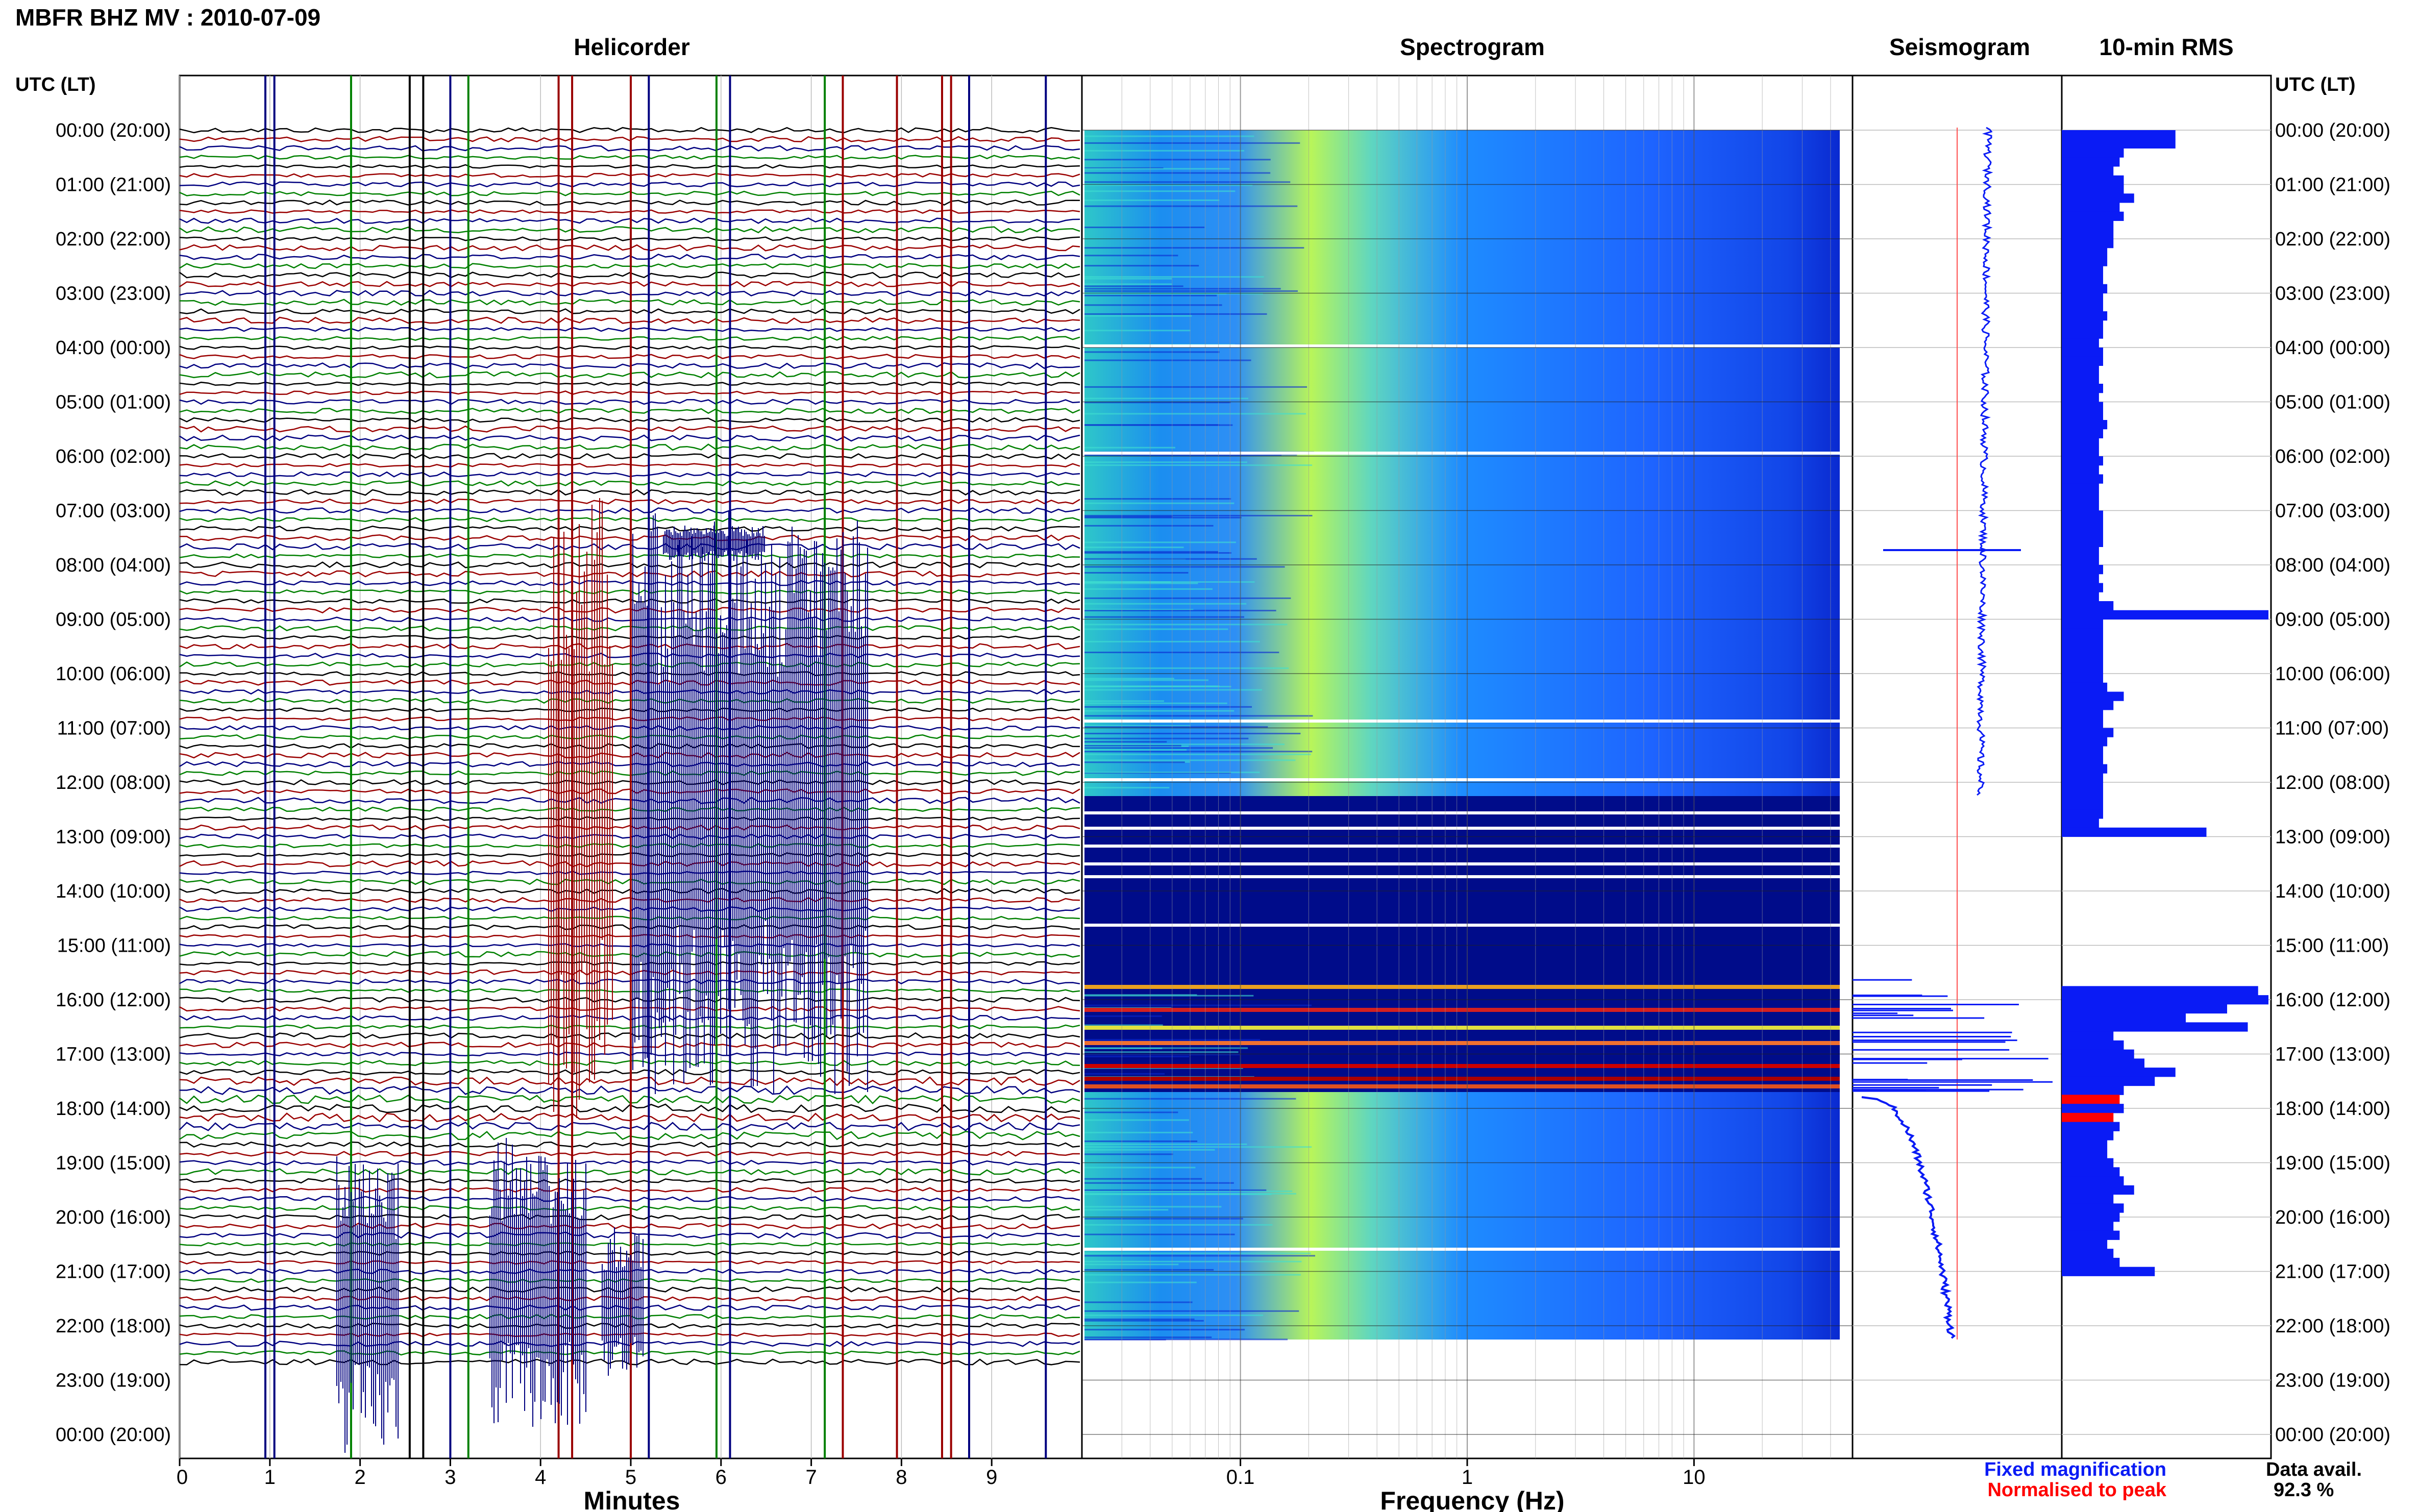  Describe the element at coordinates (2332, 783) in the screenshot. I see `time-label-right: 12:00 (08:00)` at that location.